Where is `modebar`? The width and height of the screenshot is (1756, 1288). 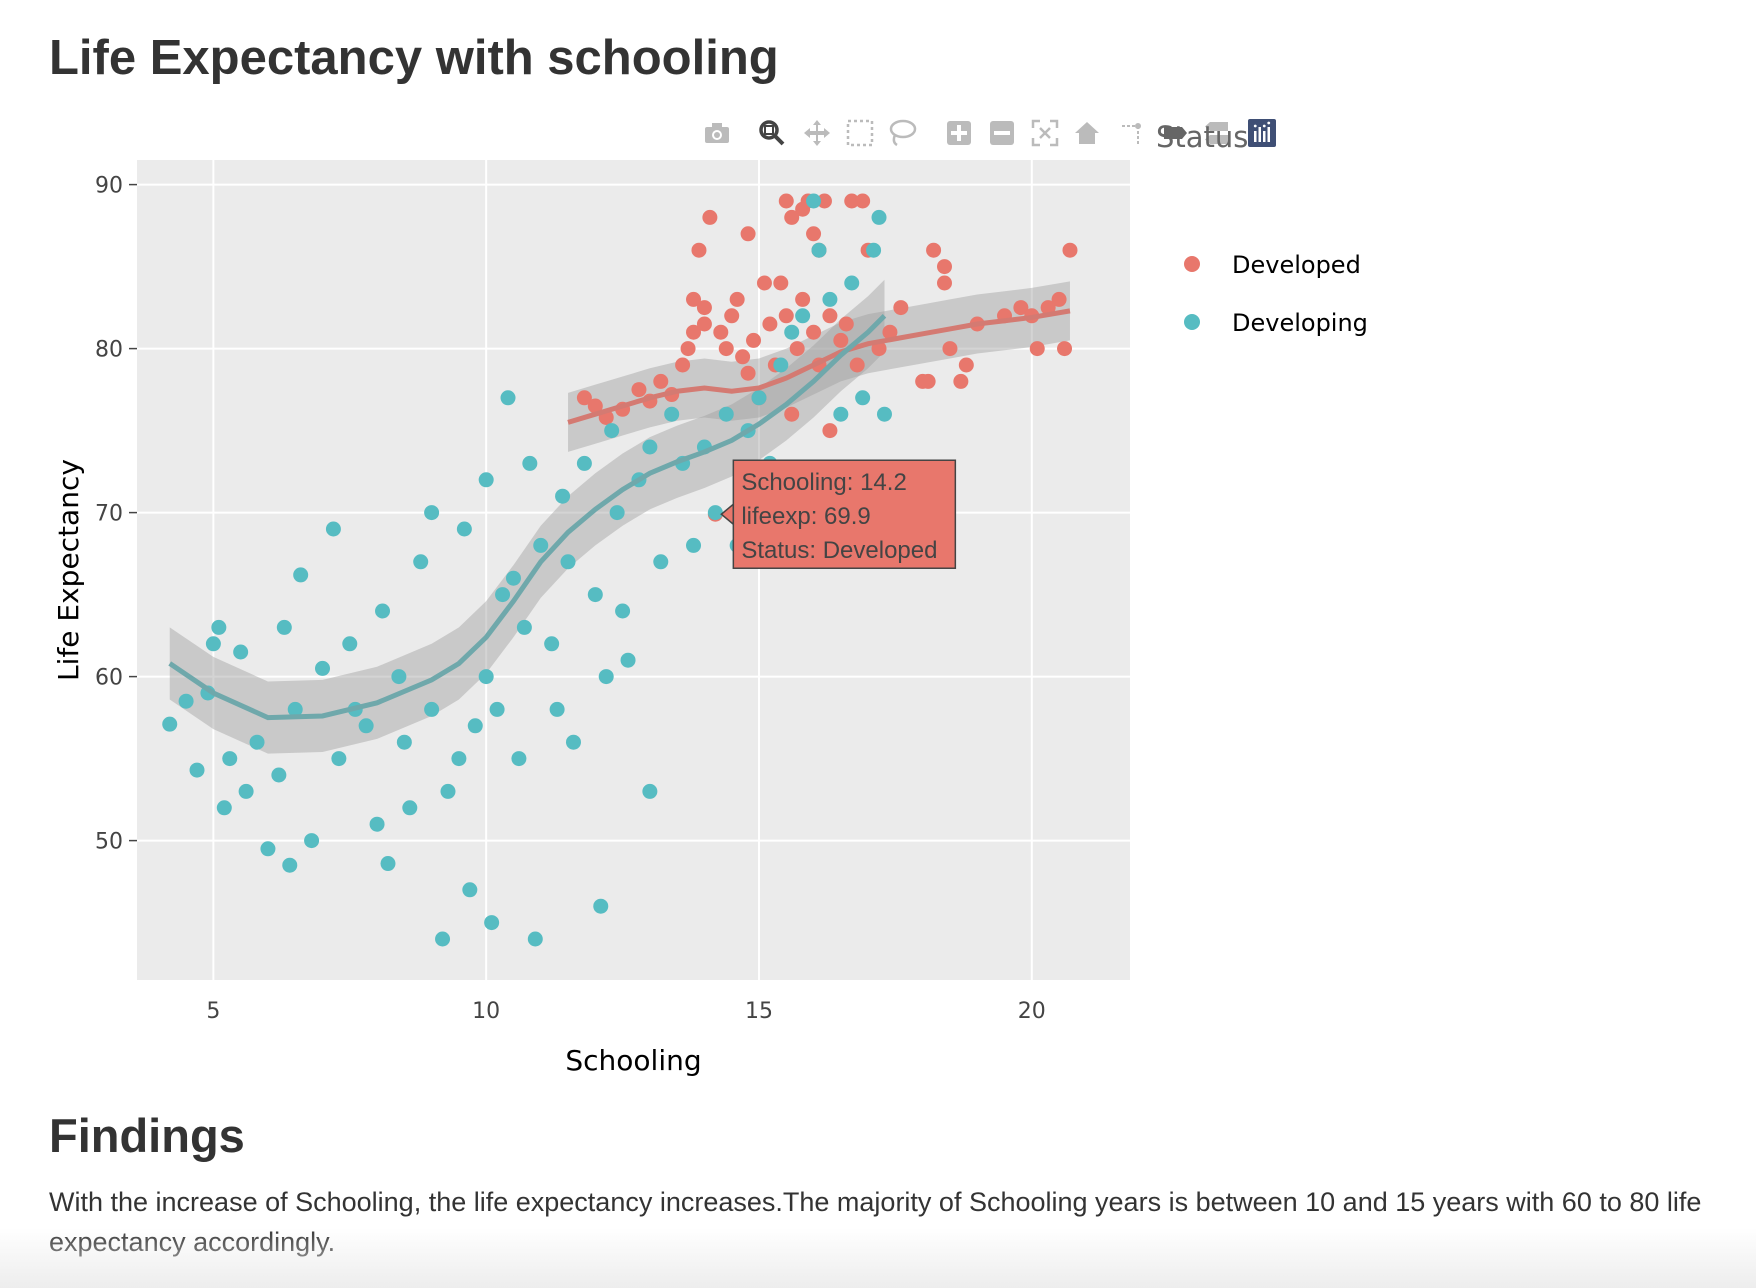 modebar is located at coordinates (1050, 132).